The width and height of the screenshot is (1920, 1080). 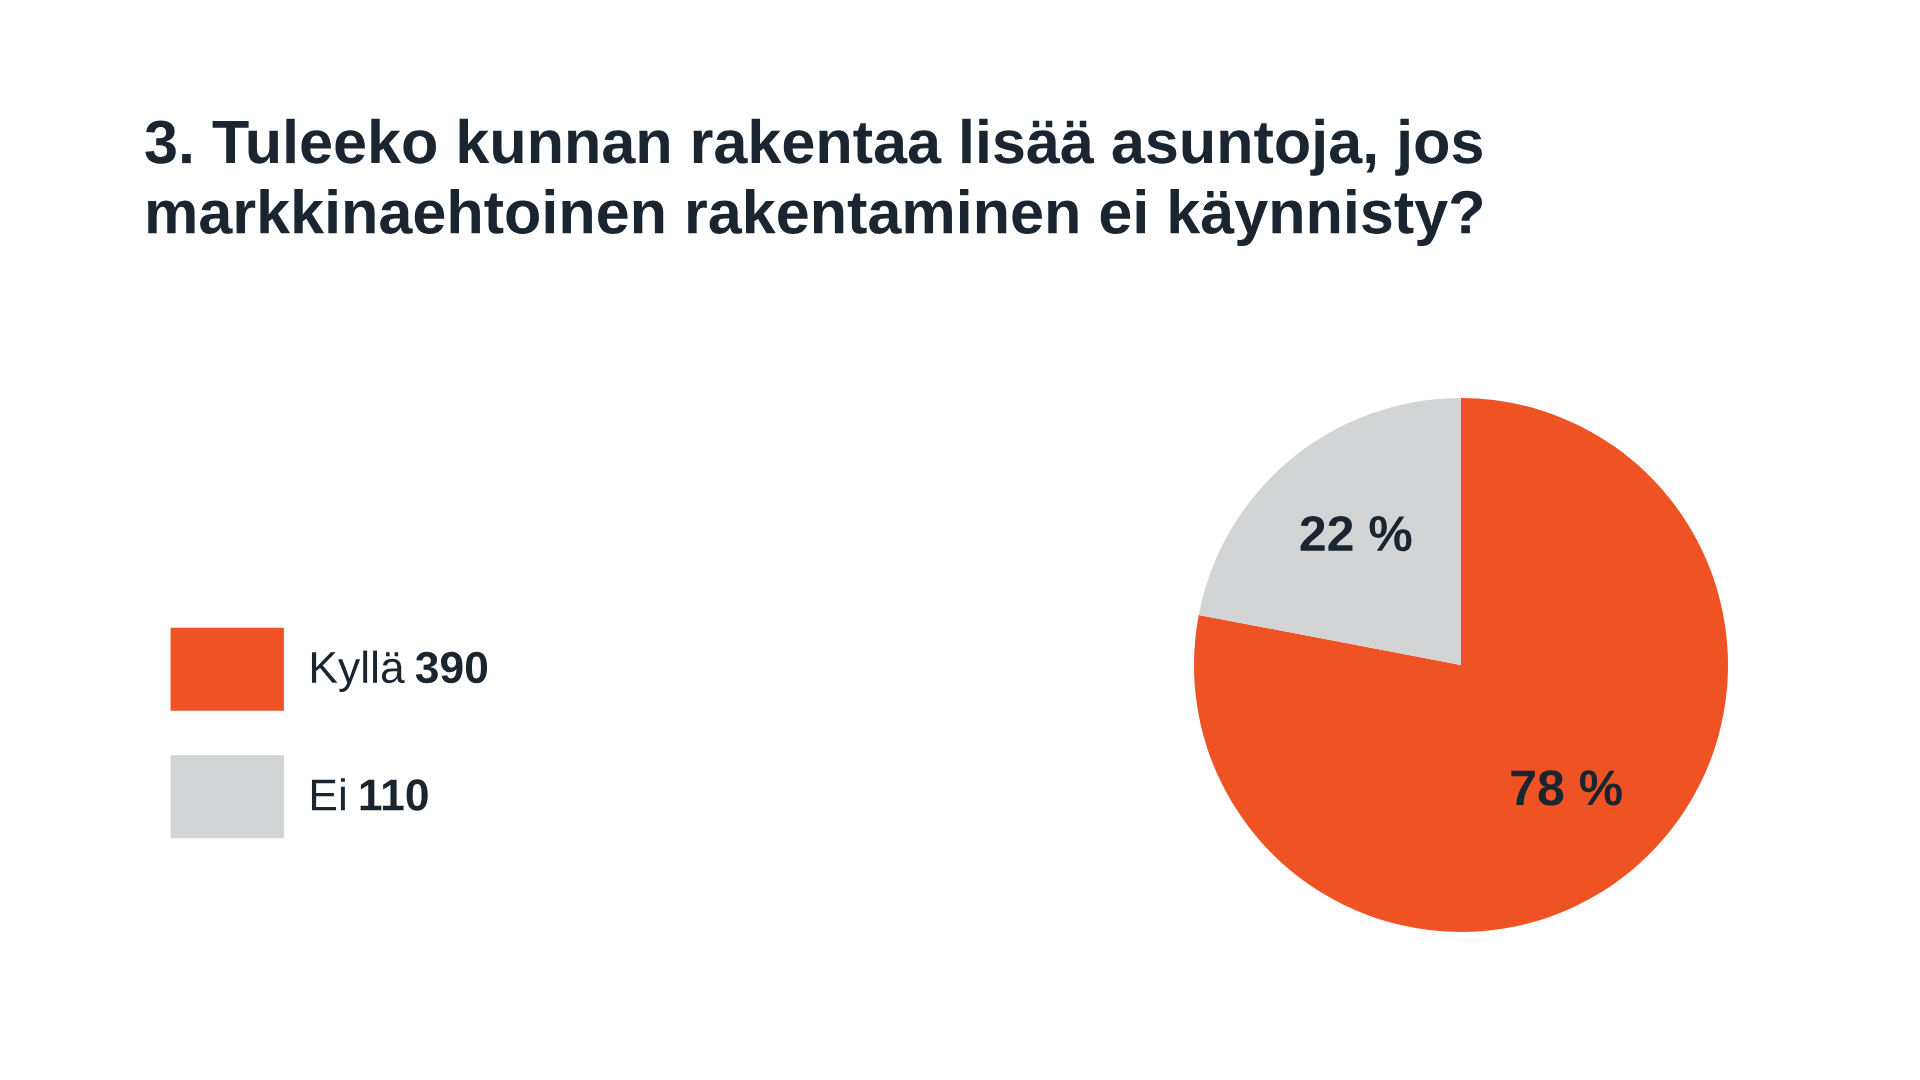 I want to click on legend-label: Kyllä, so click(x=358, y=671).